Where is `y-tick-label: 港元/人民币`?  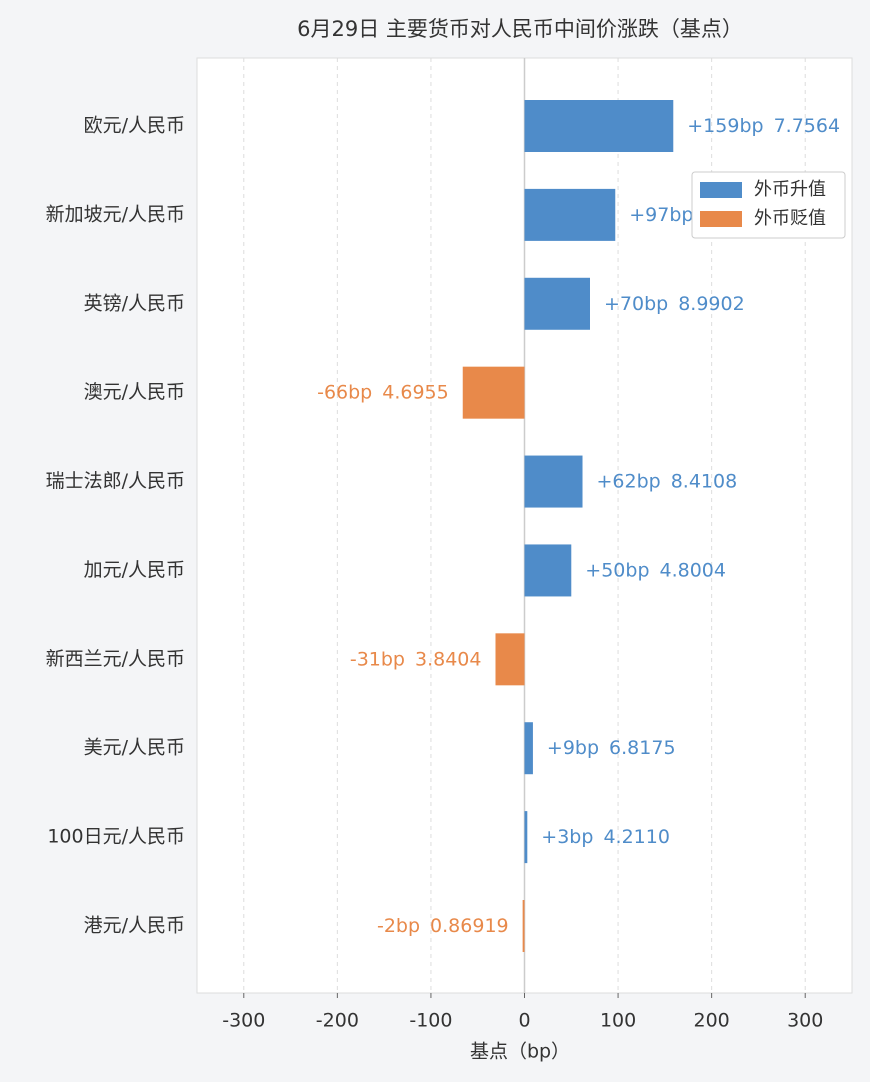
y-tick-label: 港元/人民币 is located at coordinates (134, 926).